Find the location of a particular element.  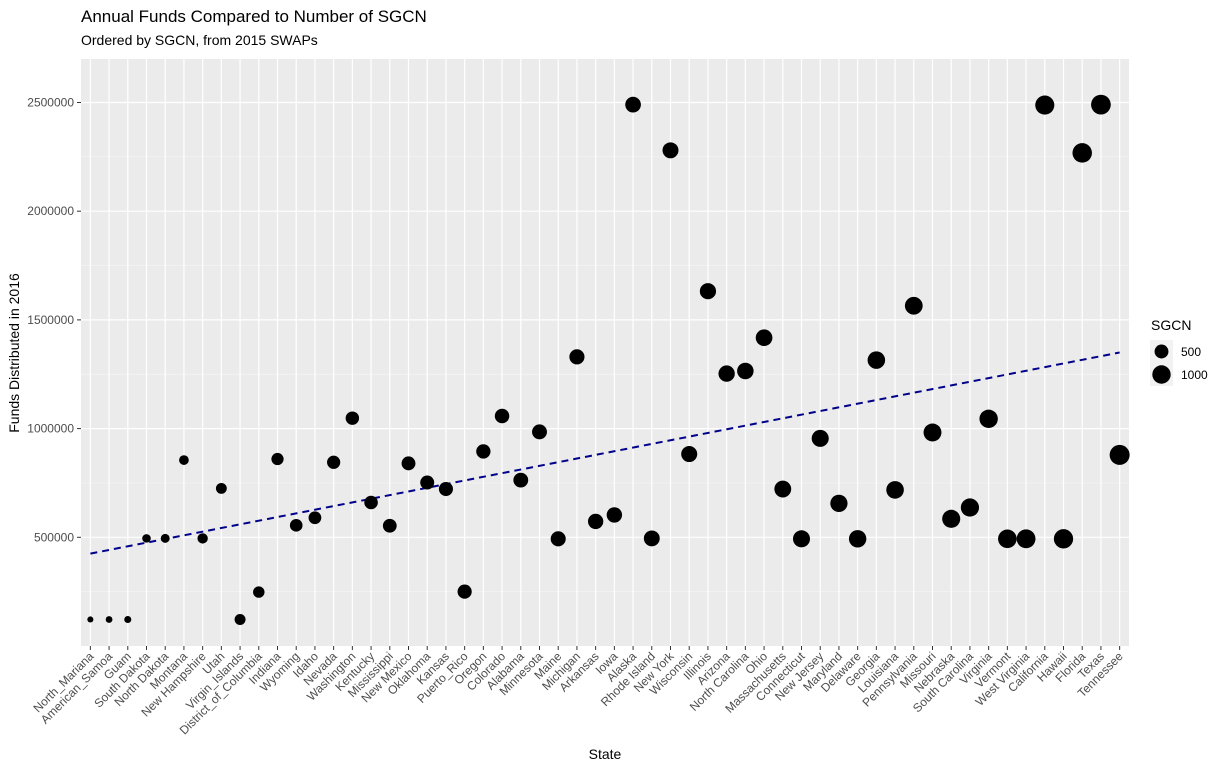

y-tick-label: 500000 is located at coordinates (54, 537).